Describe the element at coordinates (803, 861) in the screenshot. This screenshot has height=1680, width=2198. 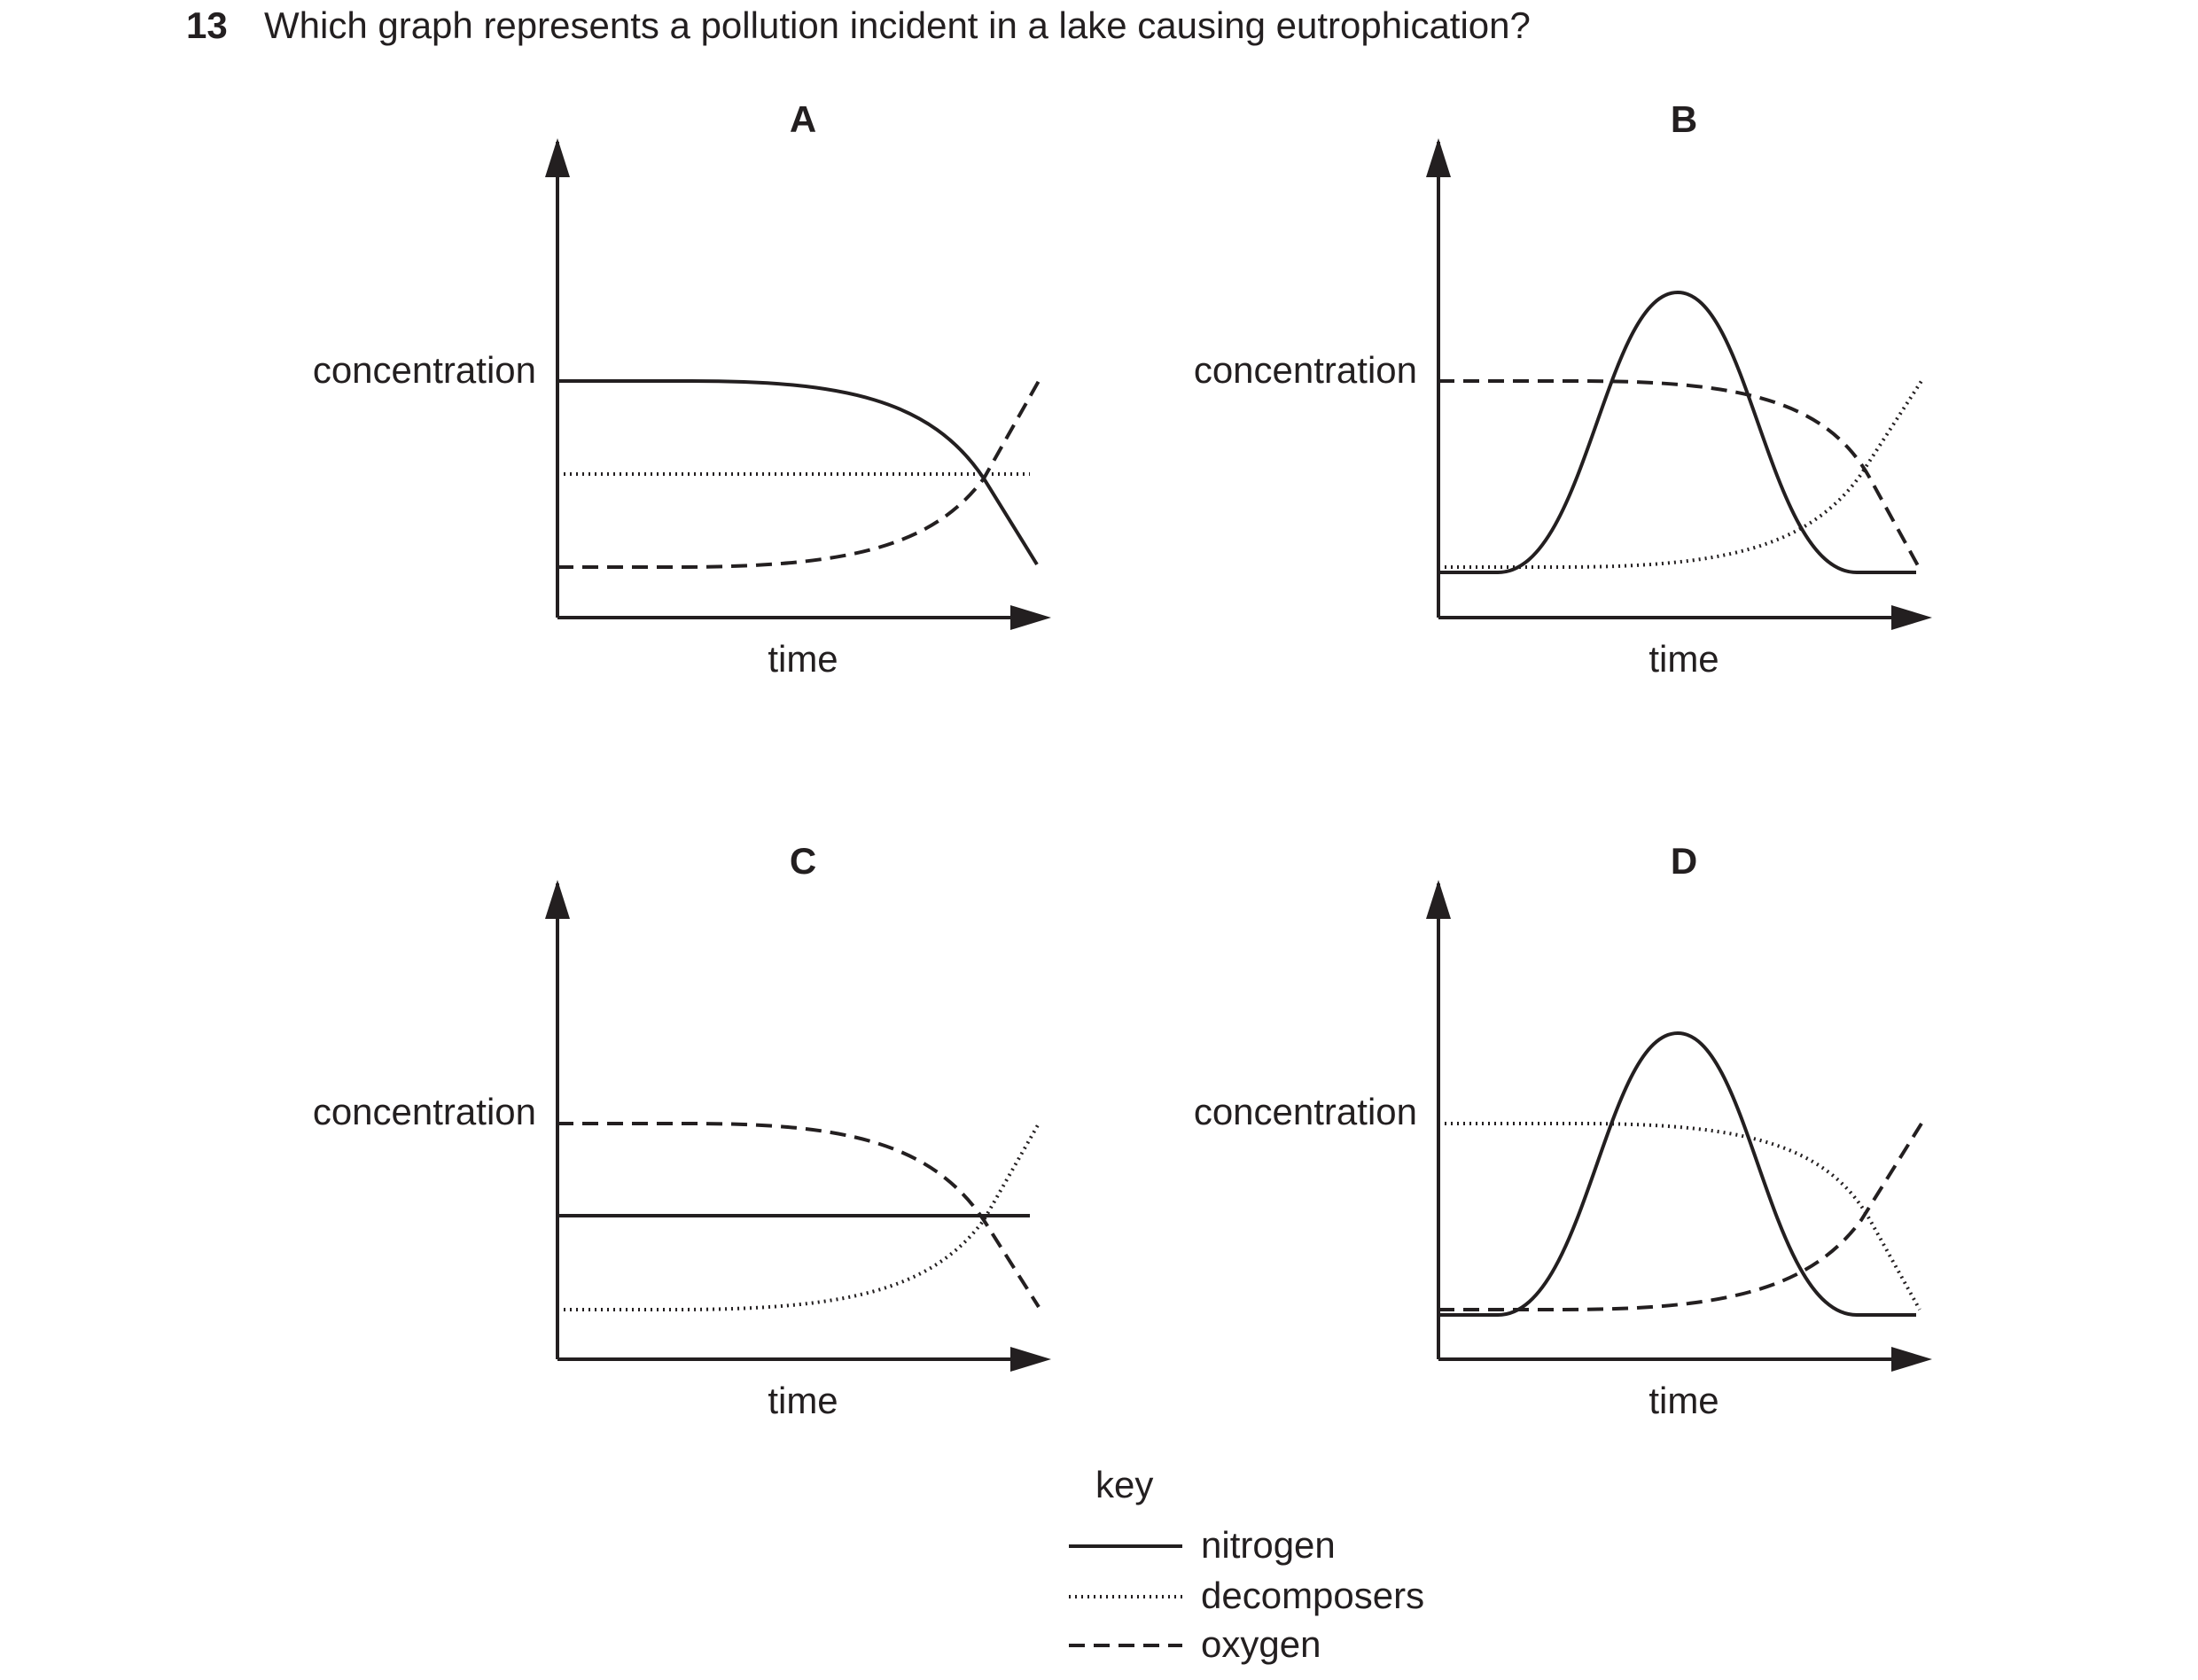
I see `graph-c-label: C` at that location.